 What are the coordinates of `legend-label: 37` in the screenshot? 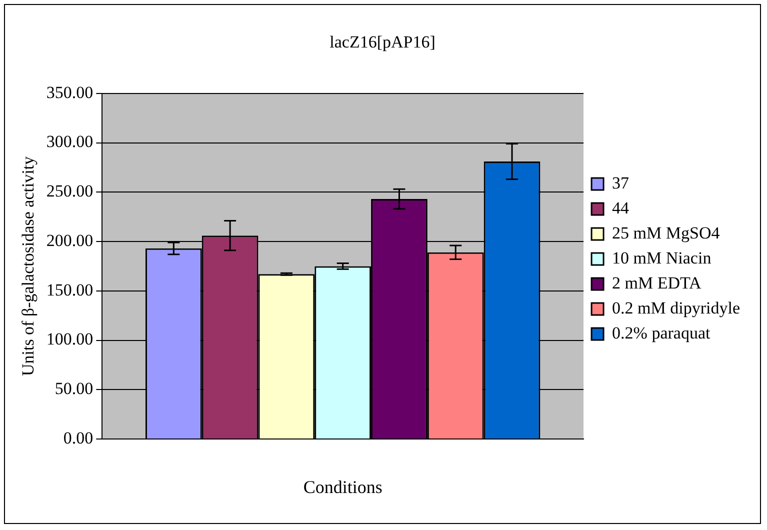 It's located at (621, 182).